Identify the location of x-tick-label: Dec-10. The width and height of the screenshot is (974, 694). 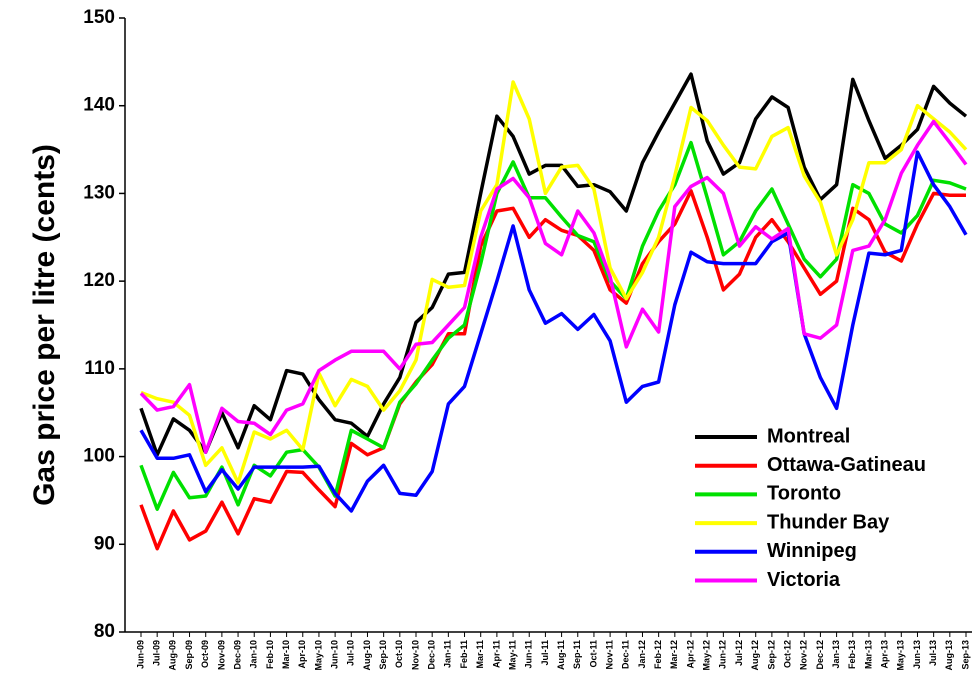
(432, 655).